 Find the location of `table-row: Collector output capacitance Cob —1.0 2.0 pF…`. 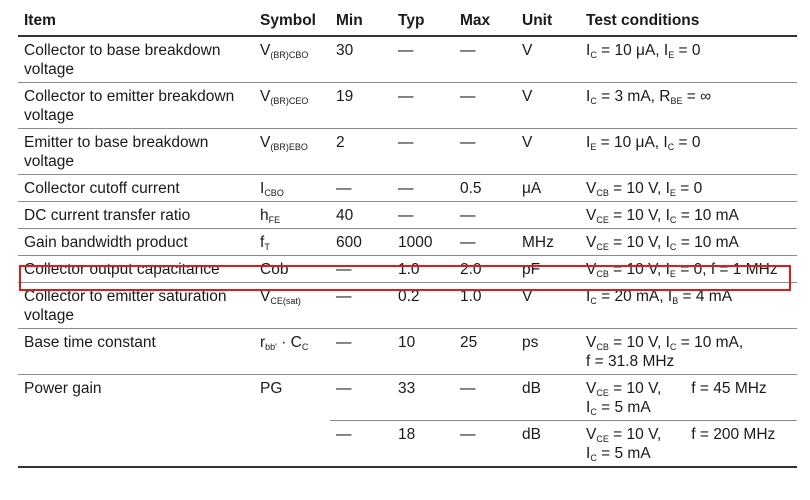

table-row: Collector output capacitance Cob —1.0 2.0 pF… is located at coordinates (407, 269).